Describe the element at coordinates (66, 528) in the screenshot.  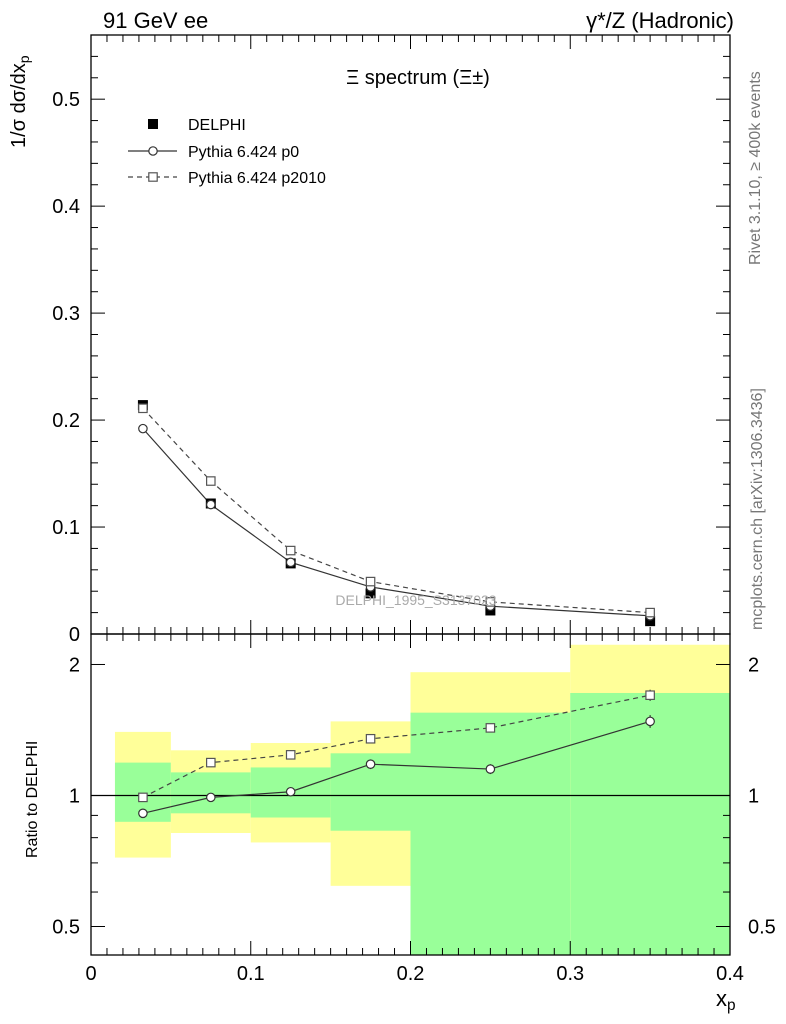
I see `main-y-tick-label-1: 0.1` at that location.